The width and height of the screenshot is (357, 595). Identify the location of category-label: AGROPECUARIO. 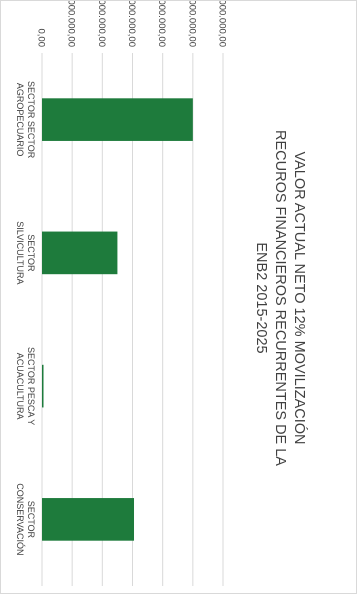
(20, 120).